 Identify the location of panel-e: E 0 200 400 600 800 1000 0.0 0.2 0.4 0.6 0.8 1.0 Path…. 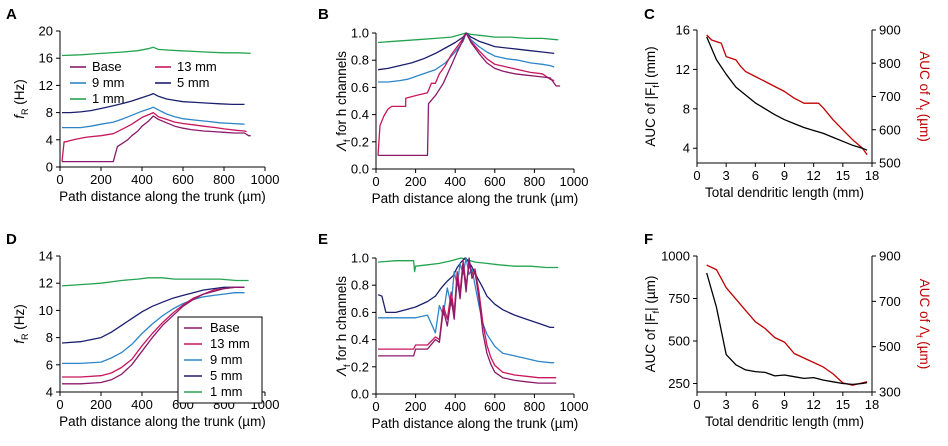
(453, 331).